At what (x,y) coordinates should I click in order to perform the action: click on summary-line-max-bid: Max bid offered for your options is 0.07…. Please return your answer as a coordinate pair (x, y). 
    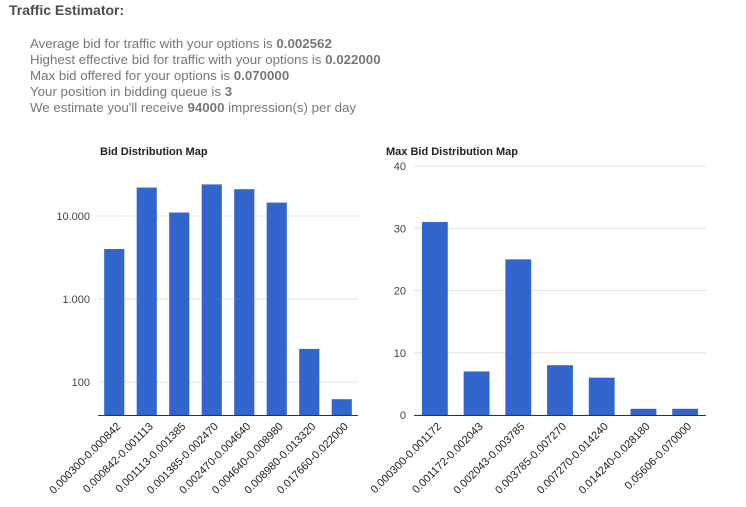
    Looking at the image, I should click on (160, 75).